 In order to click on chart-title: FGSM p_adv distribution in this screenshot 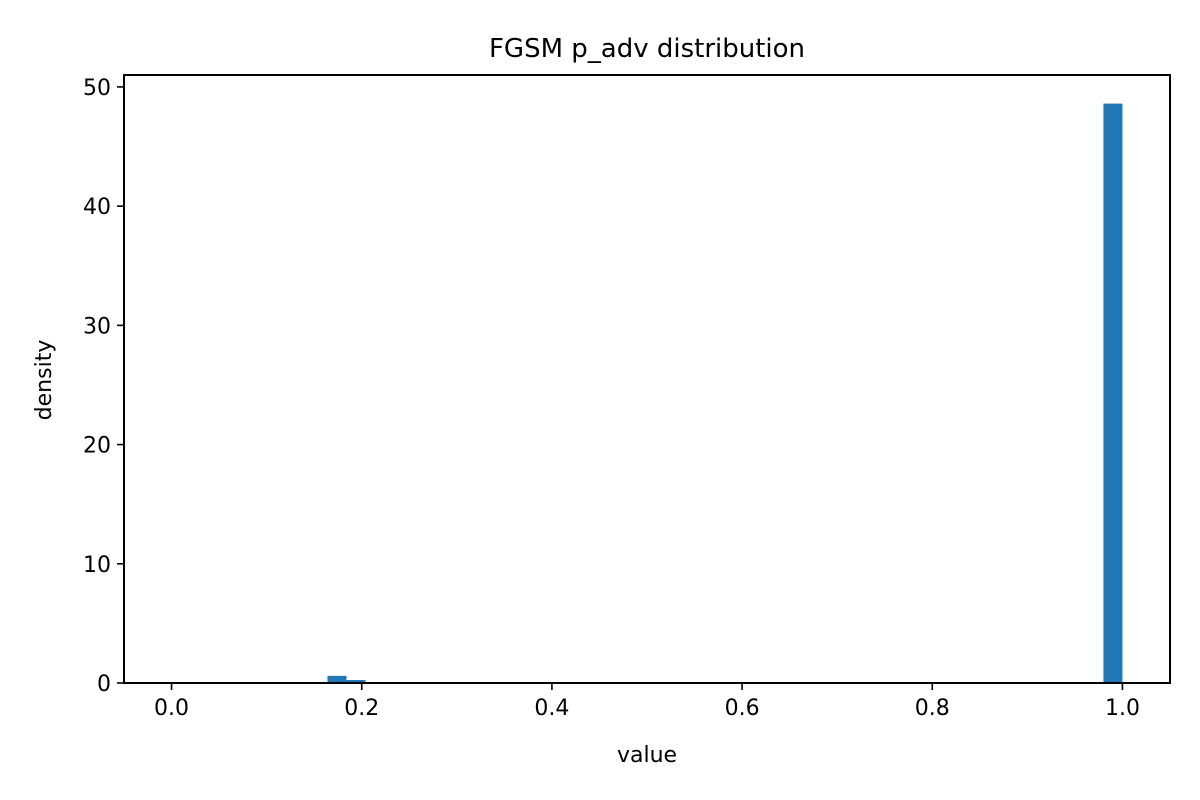, I will do `click(647, 49)`.